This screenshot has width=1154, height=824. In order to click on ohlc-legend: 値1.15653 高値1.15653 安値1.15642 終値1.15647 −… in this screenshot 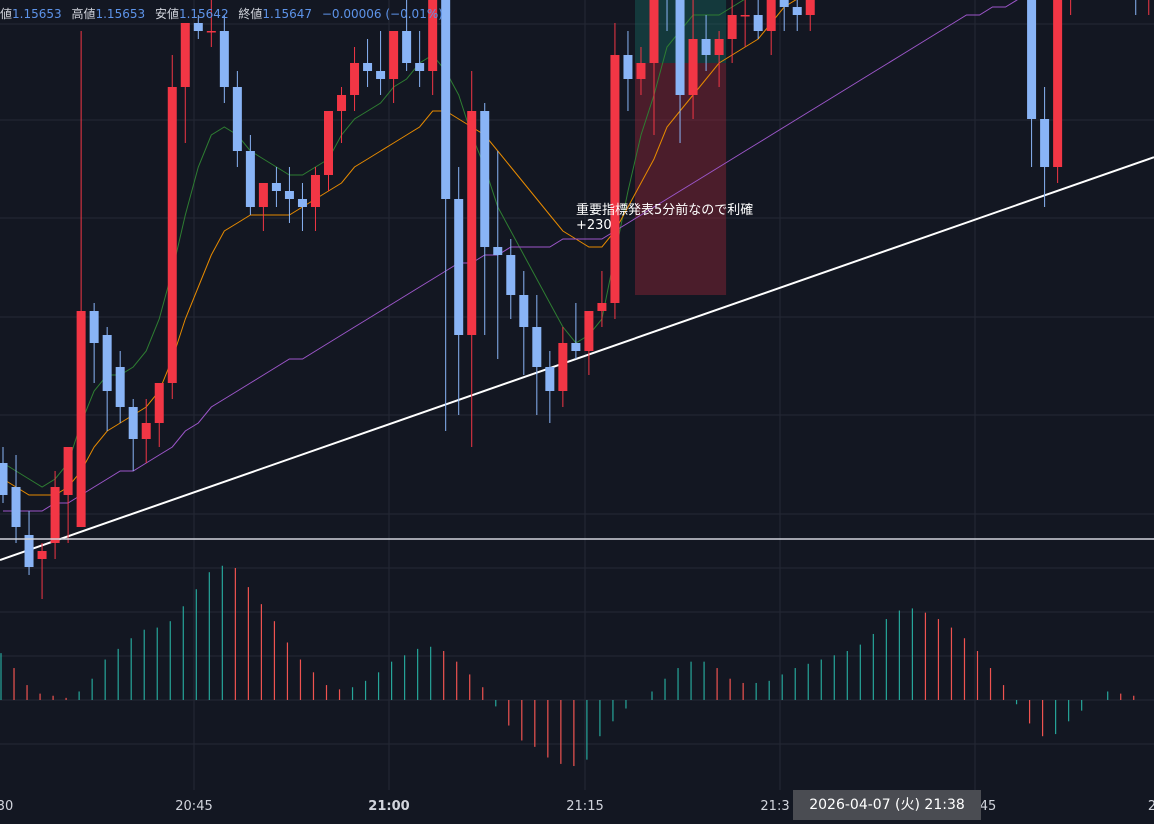, I will do `click(224, 13)`.